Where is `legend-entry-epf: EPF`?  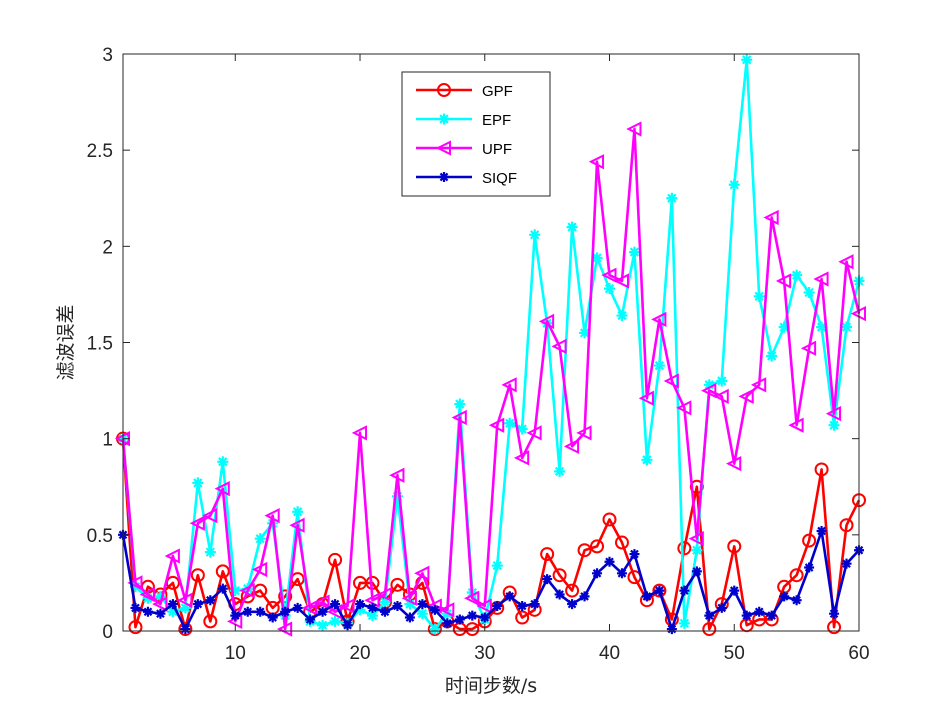 legend-entry-epf: EPF is located at coordinates (463, 120).